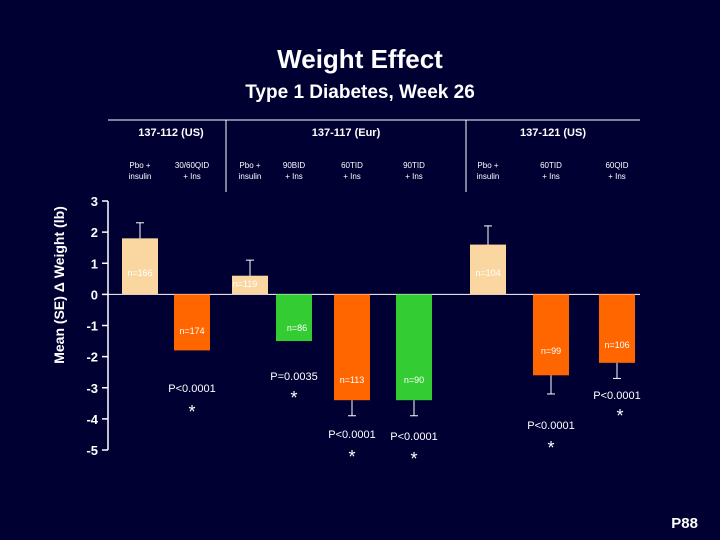  Describe the element at coordinates (346, 133) in the screenshot. I see `study-label: 137-117 (Eur)` at that location.